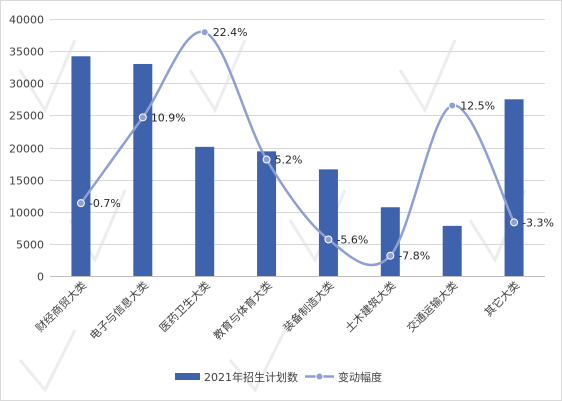  I want to click on y-tick-label: 10000, so click(26, 213).